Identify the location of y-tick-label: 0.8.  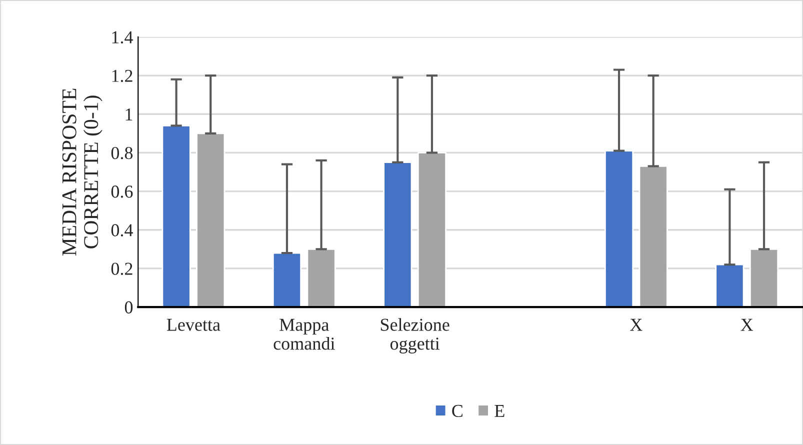
(122, 153).